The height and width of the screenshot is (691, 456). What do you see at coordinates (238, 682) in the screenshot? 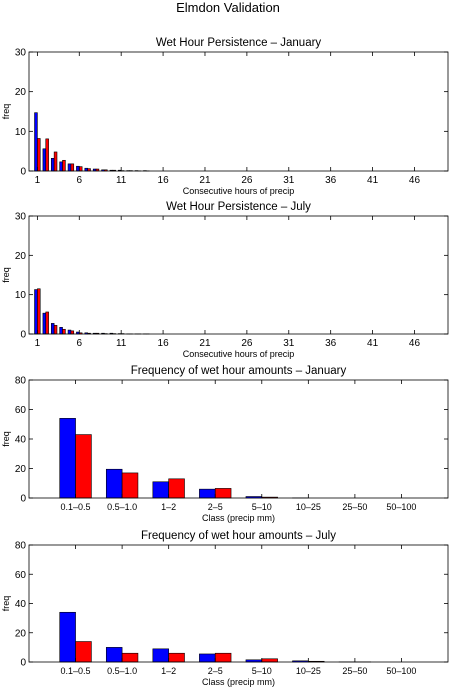
I see `x-axis-label: Class (precip mm)` at bounding box center [238, 682].